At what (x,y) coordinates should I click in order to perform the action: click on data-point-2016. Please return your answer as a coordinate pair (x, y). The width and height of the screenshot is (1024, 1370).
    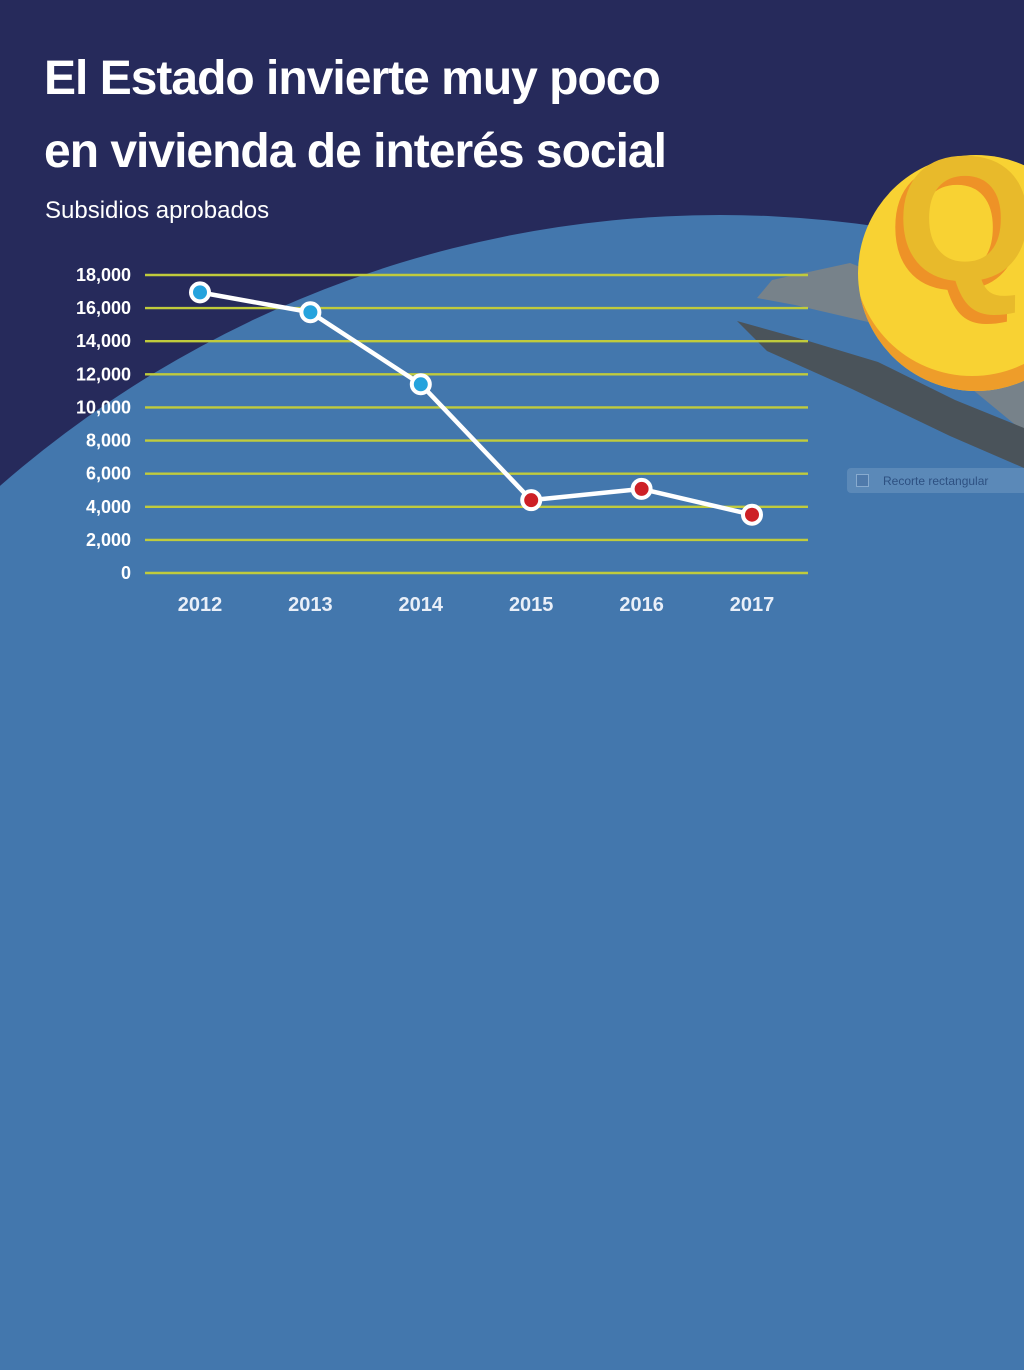
    Looking at the image, I should click on (641, 488).